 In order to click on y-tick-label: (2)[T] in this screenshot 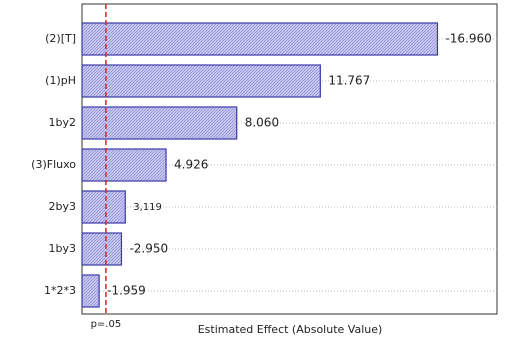, I will do `click(60, 38)`.